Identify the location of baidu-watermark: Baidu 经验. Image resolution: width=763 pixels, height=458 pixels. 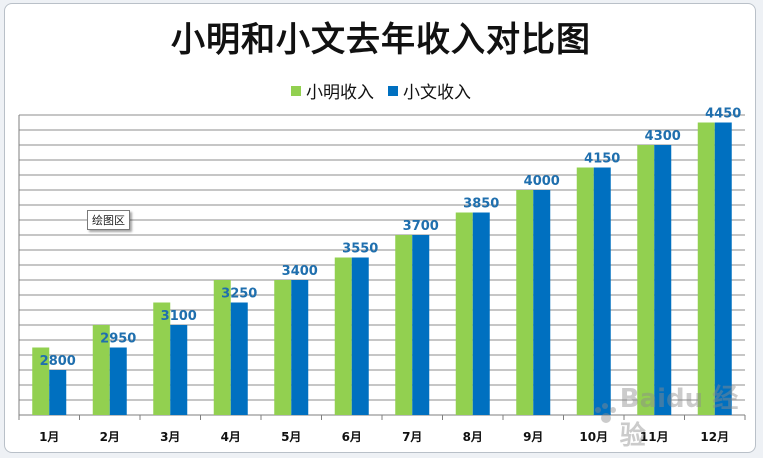
(677, 415).